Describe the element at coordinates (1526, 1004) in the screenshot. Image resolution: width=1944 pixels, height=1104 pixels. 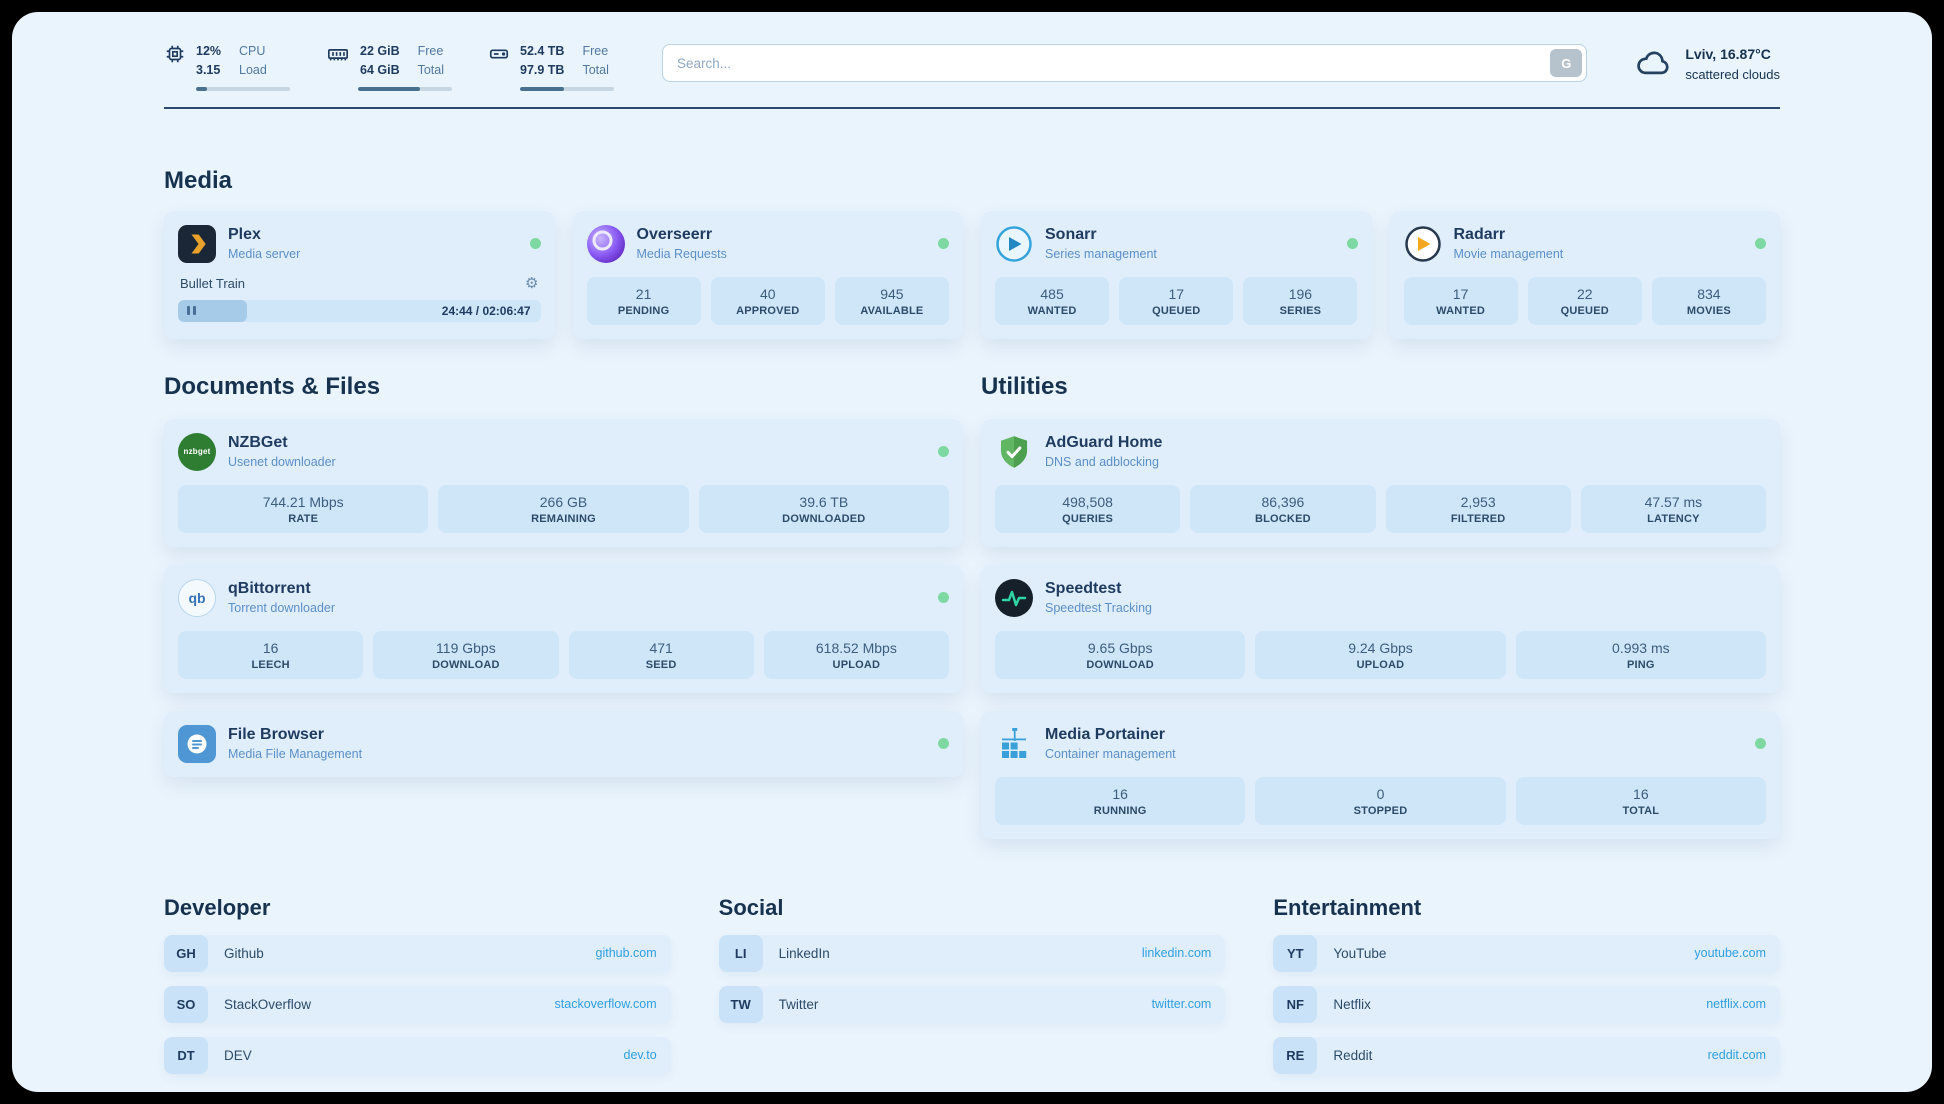
I see `link-netflix: NF Netflix netflix.com` at that location.